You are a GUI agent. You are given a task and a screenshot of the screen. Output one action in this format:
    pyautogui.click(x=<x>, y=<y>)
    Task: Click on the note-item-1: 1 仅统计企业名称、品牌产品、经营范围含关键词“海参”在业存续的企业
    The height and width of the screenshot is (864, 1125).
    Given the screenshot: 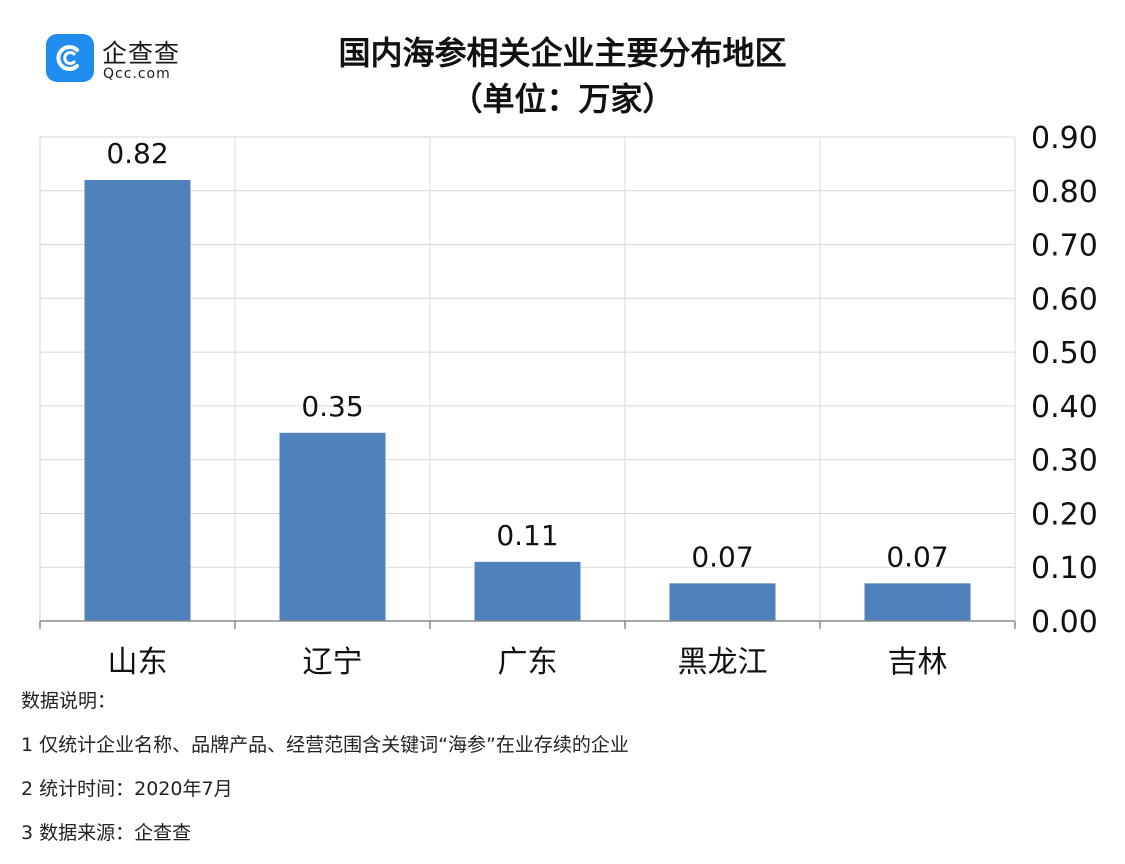 What is the action you would take?
    pyautogui.click(x=325, y=745)
    